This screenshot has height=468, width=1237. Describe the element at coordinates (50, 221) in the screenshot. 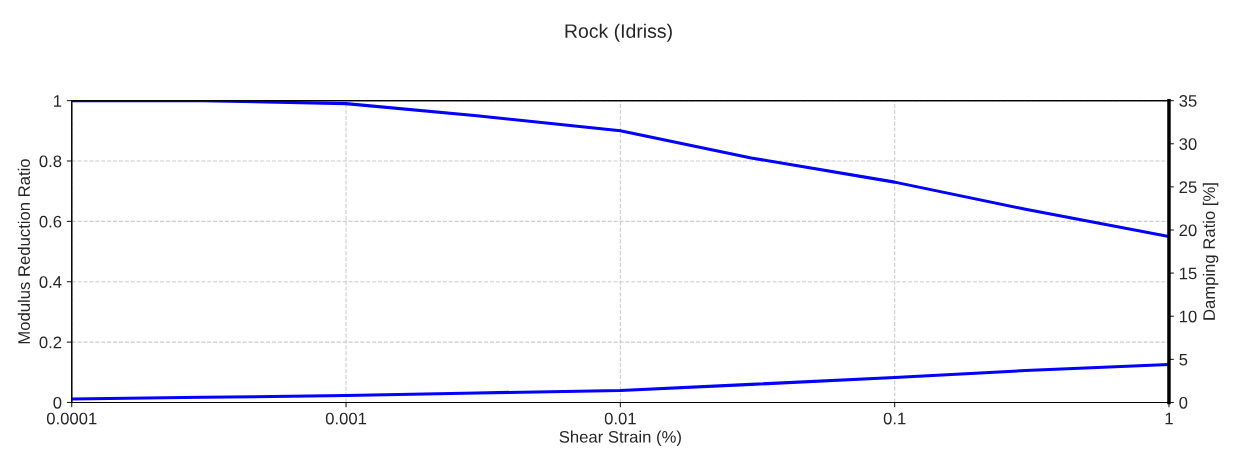

I see `y-tick-label: 0.6` at that location.